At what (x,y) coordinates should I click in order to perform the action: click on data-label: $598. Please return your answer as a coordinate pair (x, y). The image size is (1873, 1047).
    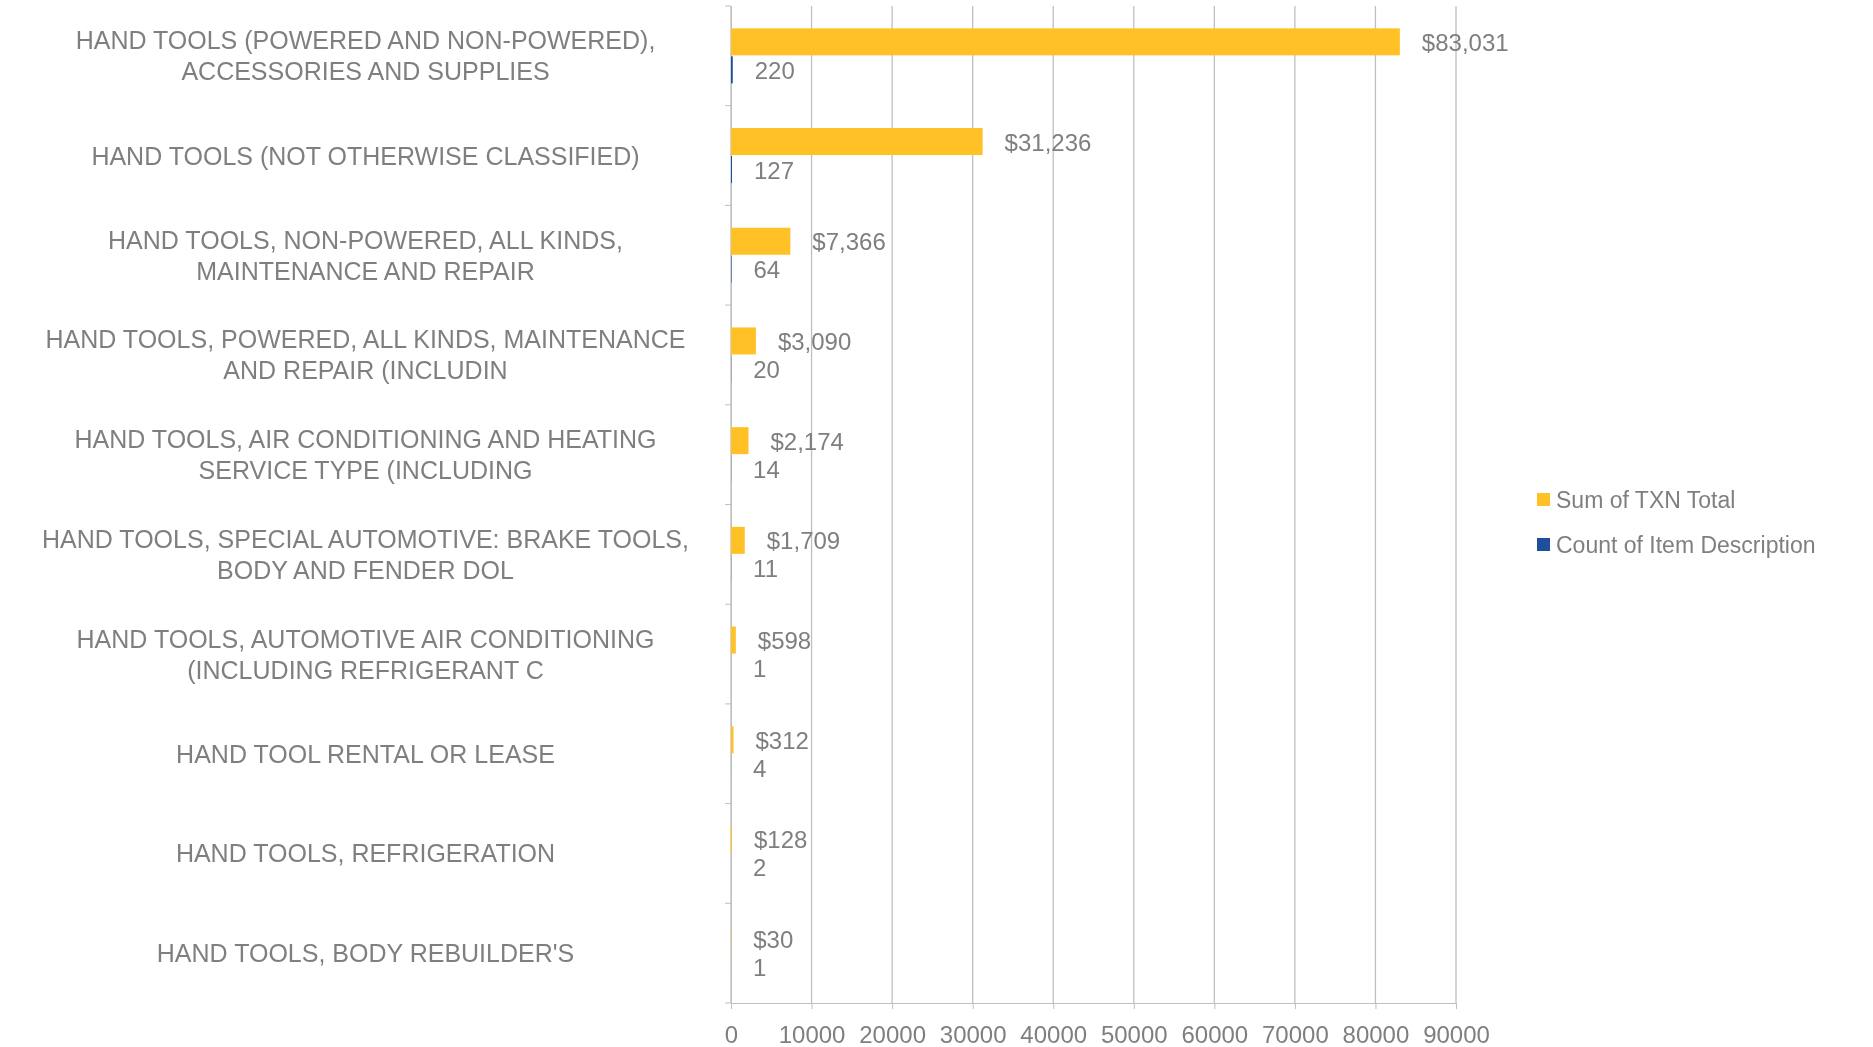
    Looking at the image, I should click on (784, 641).